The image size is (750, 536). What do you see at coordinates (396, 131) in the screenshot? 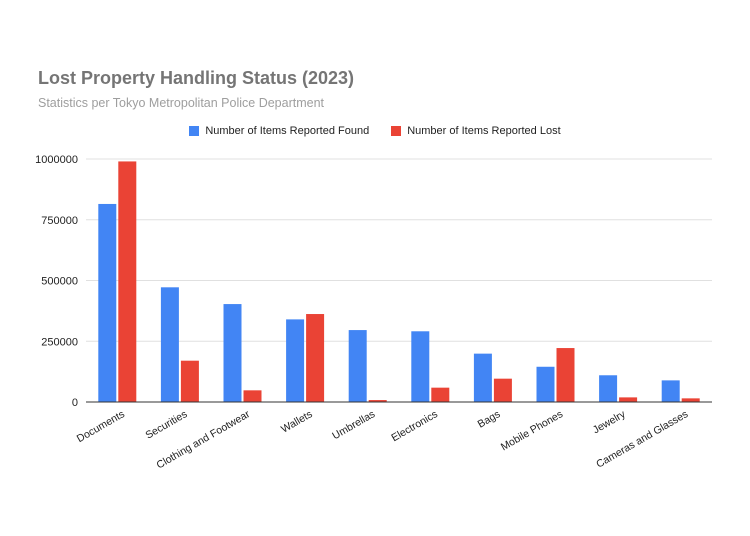
I see `legend-swatch-lost` at bounding box center [396, 131].